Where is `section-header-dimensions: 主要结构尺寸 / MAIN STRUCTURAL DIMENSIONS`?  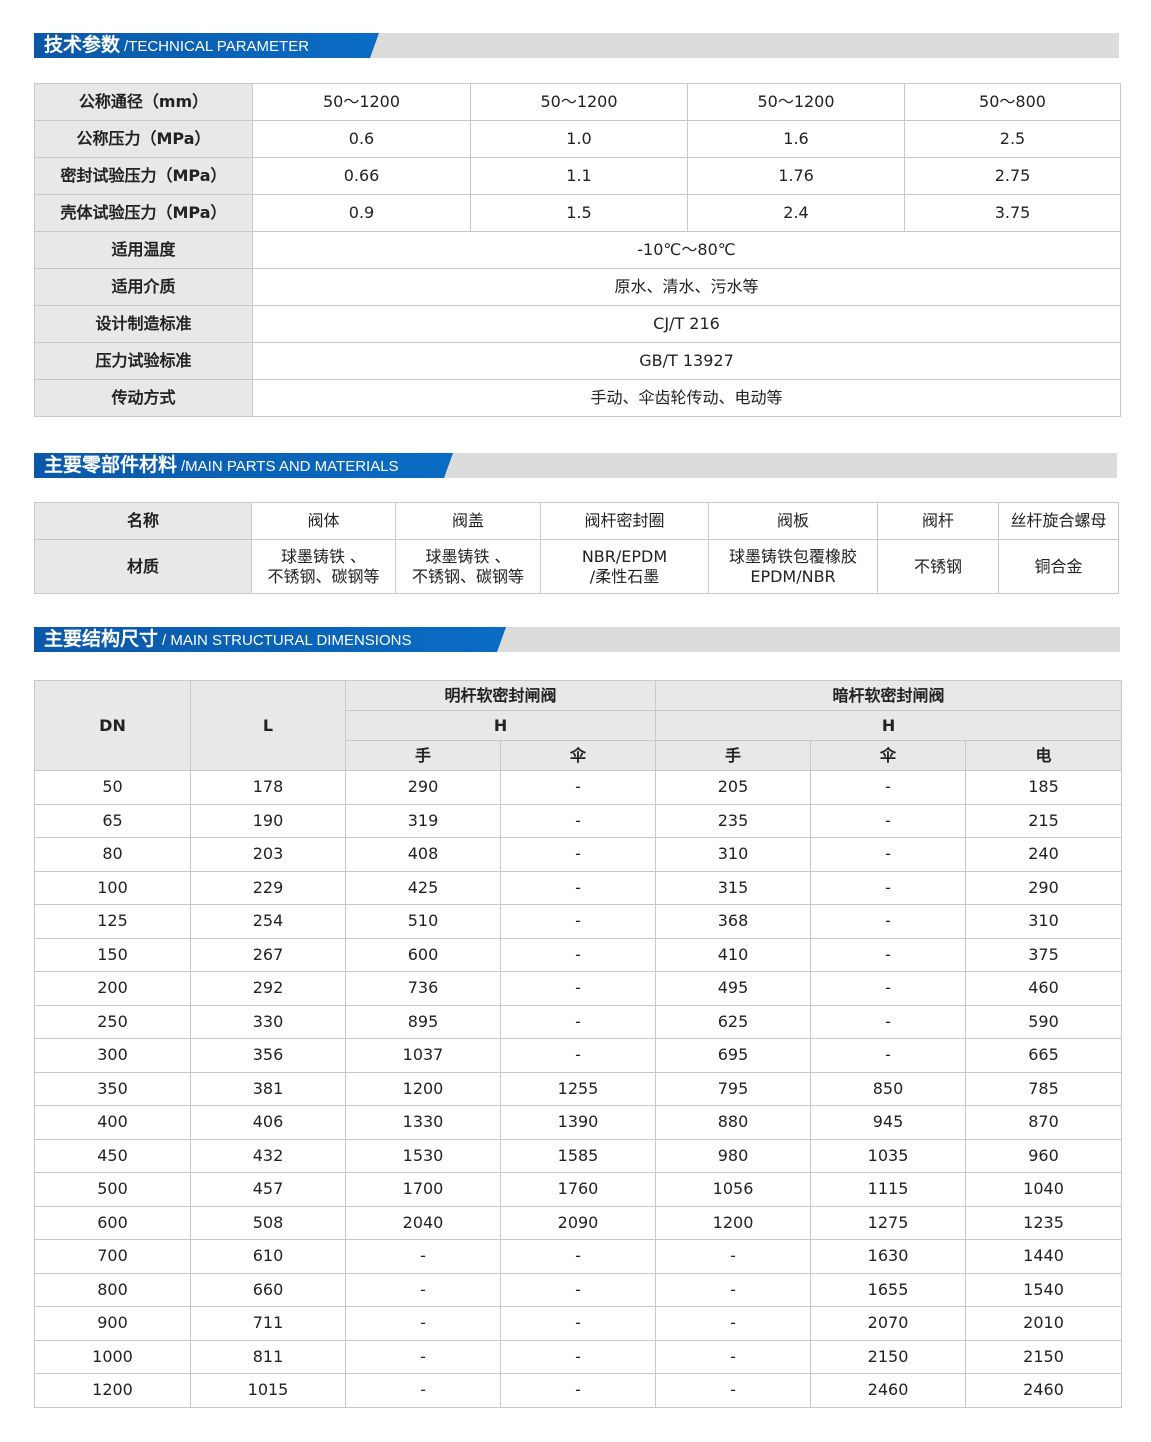
section-header-dimensions: 主要结构尺寸 / MAIN STRUCTURAL DIMENSIONS is located at coordinates (577, 639).